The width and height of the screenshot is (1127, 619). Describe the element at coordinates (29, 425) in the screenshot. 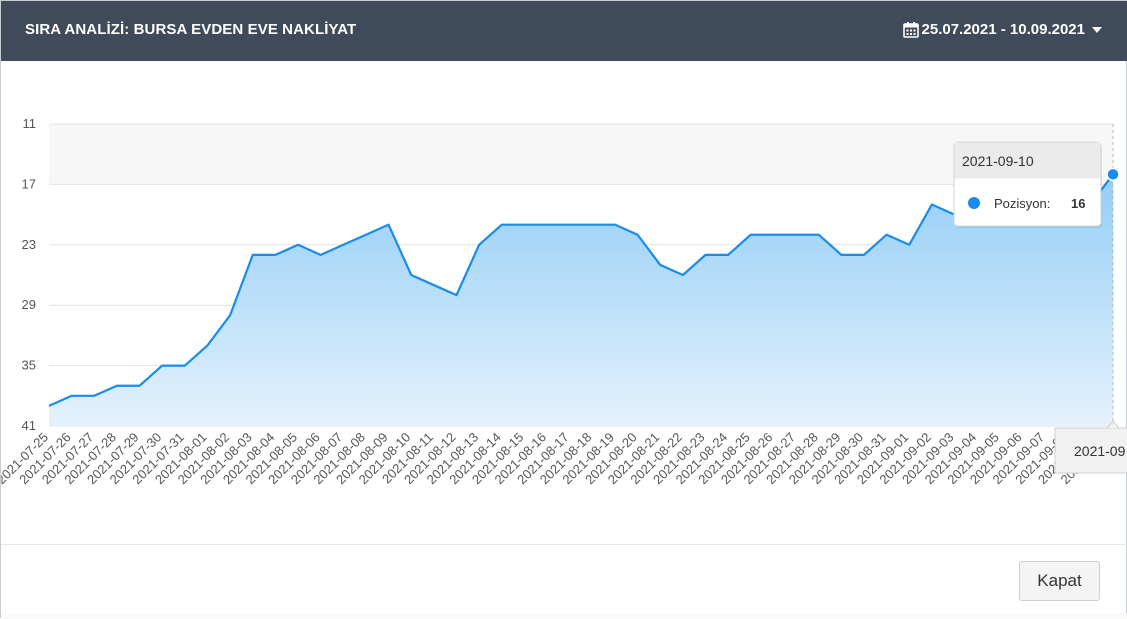

I see `y-tick-label: 41` at that location.